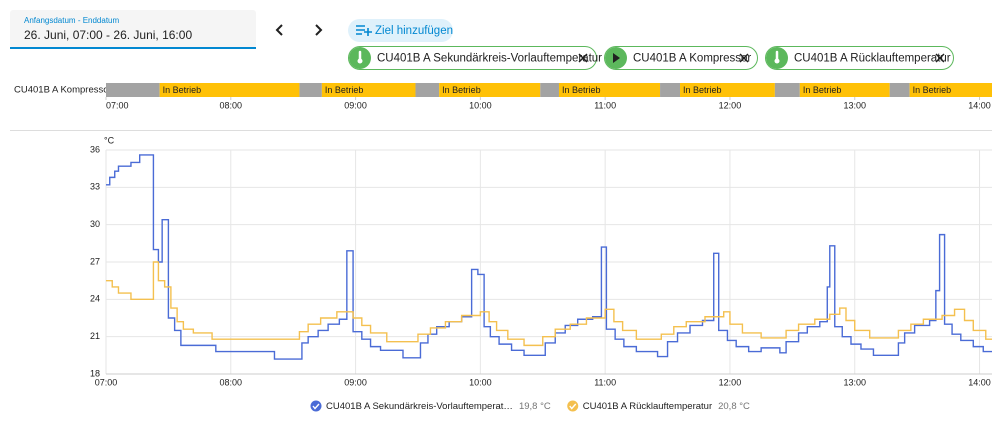 This screenshot has height=426, width=999. I want to click on date-label: Anfangsdatum - Enddatum, so click(72, 20).